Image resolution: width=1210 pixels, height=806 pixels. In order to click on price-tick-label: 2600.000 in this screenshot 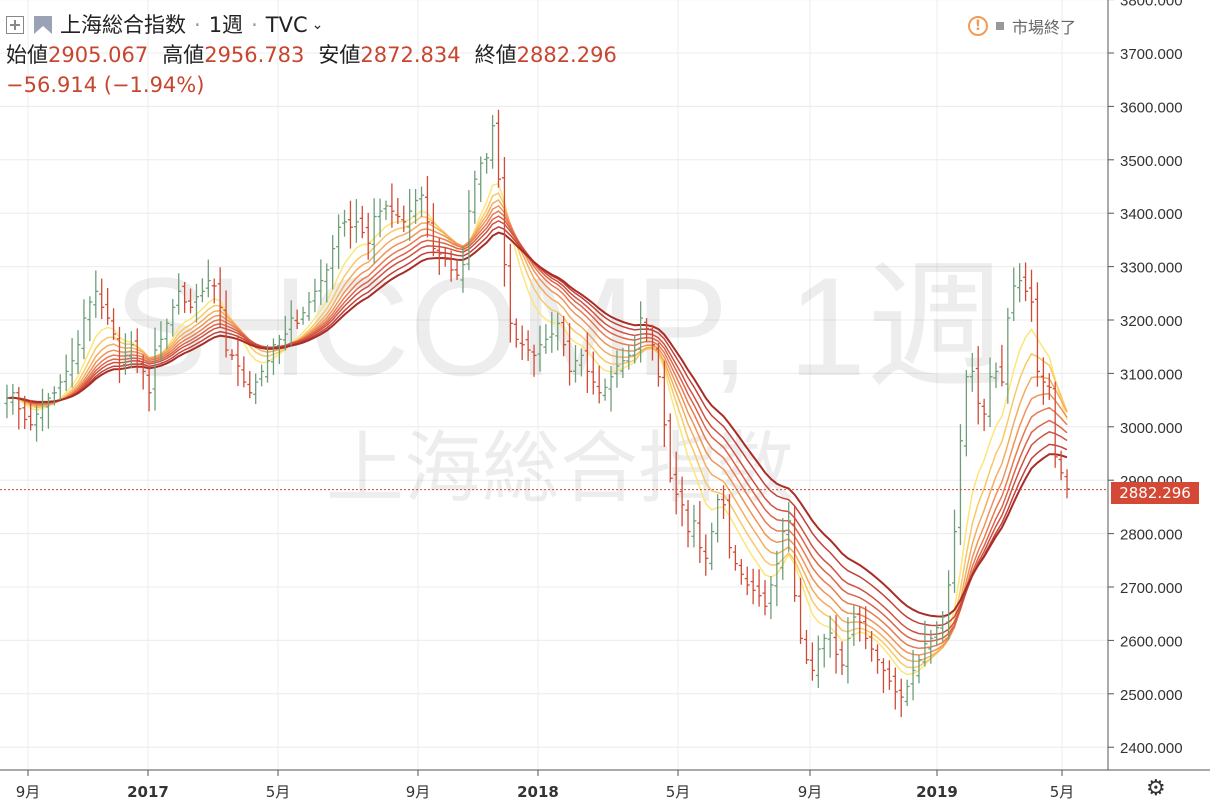, I will do `click(1151, 641)`.